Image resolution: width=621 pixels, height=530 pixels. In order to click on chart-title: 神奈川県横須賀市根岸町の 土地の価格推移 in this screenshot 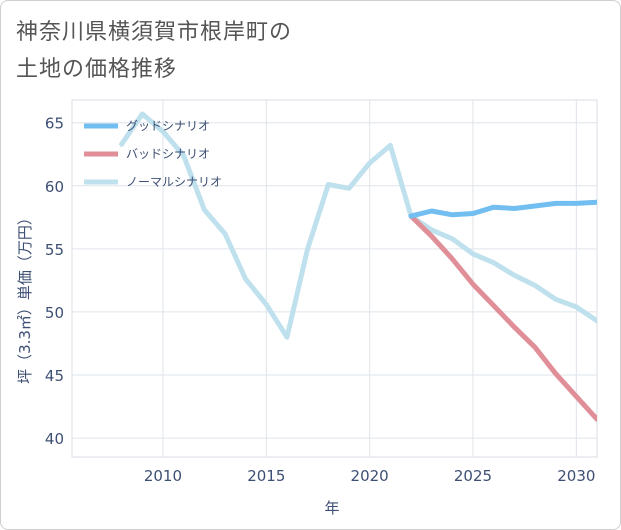, I will do `click(154, 51)`.